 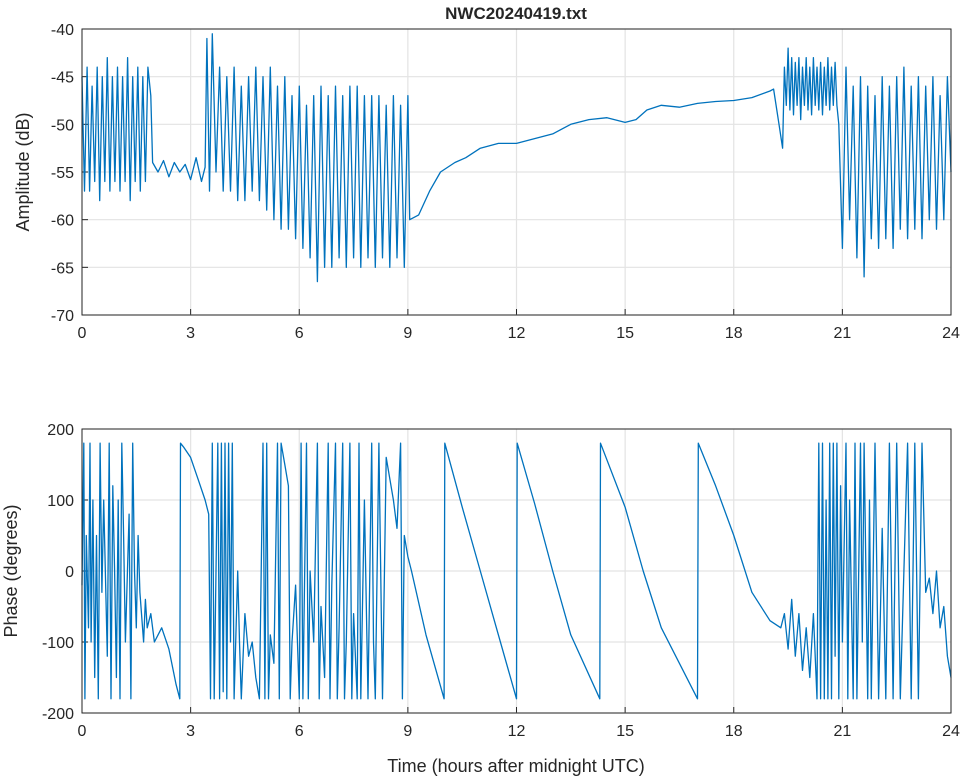 What do you see at coordinates (58, 714) in the screenshot?
I see `y-tick-label: -200` at bounding box center [58, 714].